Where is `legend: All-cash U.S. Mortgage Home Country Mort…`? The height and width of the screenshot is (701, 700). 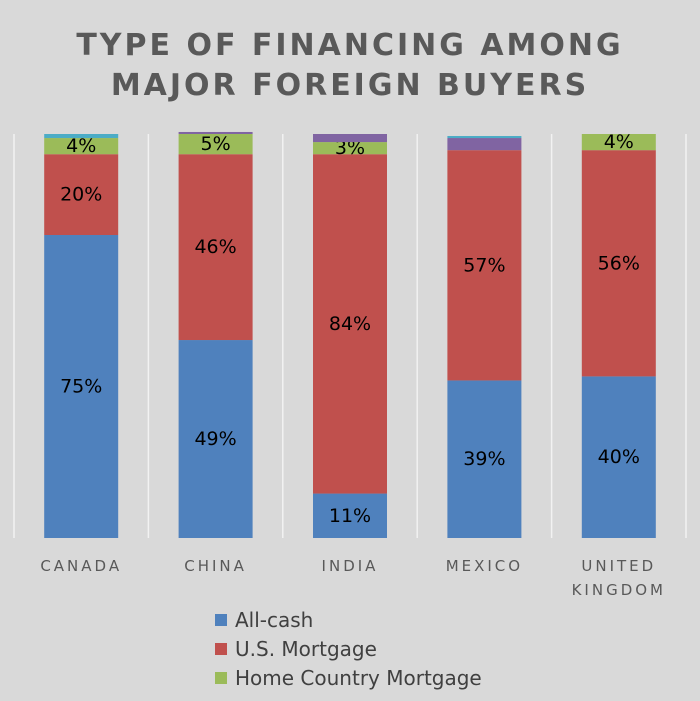 legend: All-cash U.S. Mortgage Home Country Mort… is located at coordinates (348, 648).